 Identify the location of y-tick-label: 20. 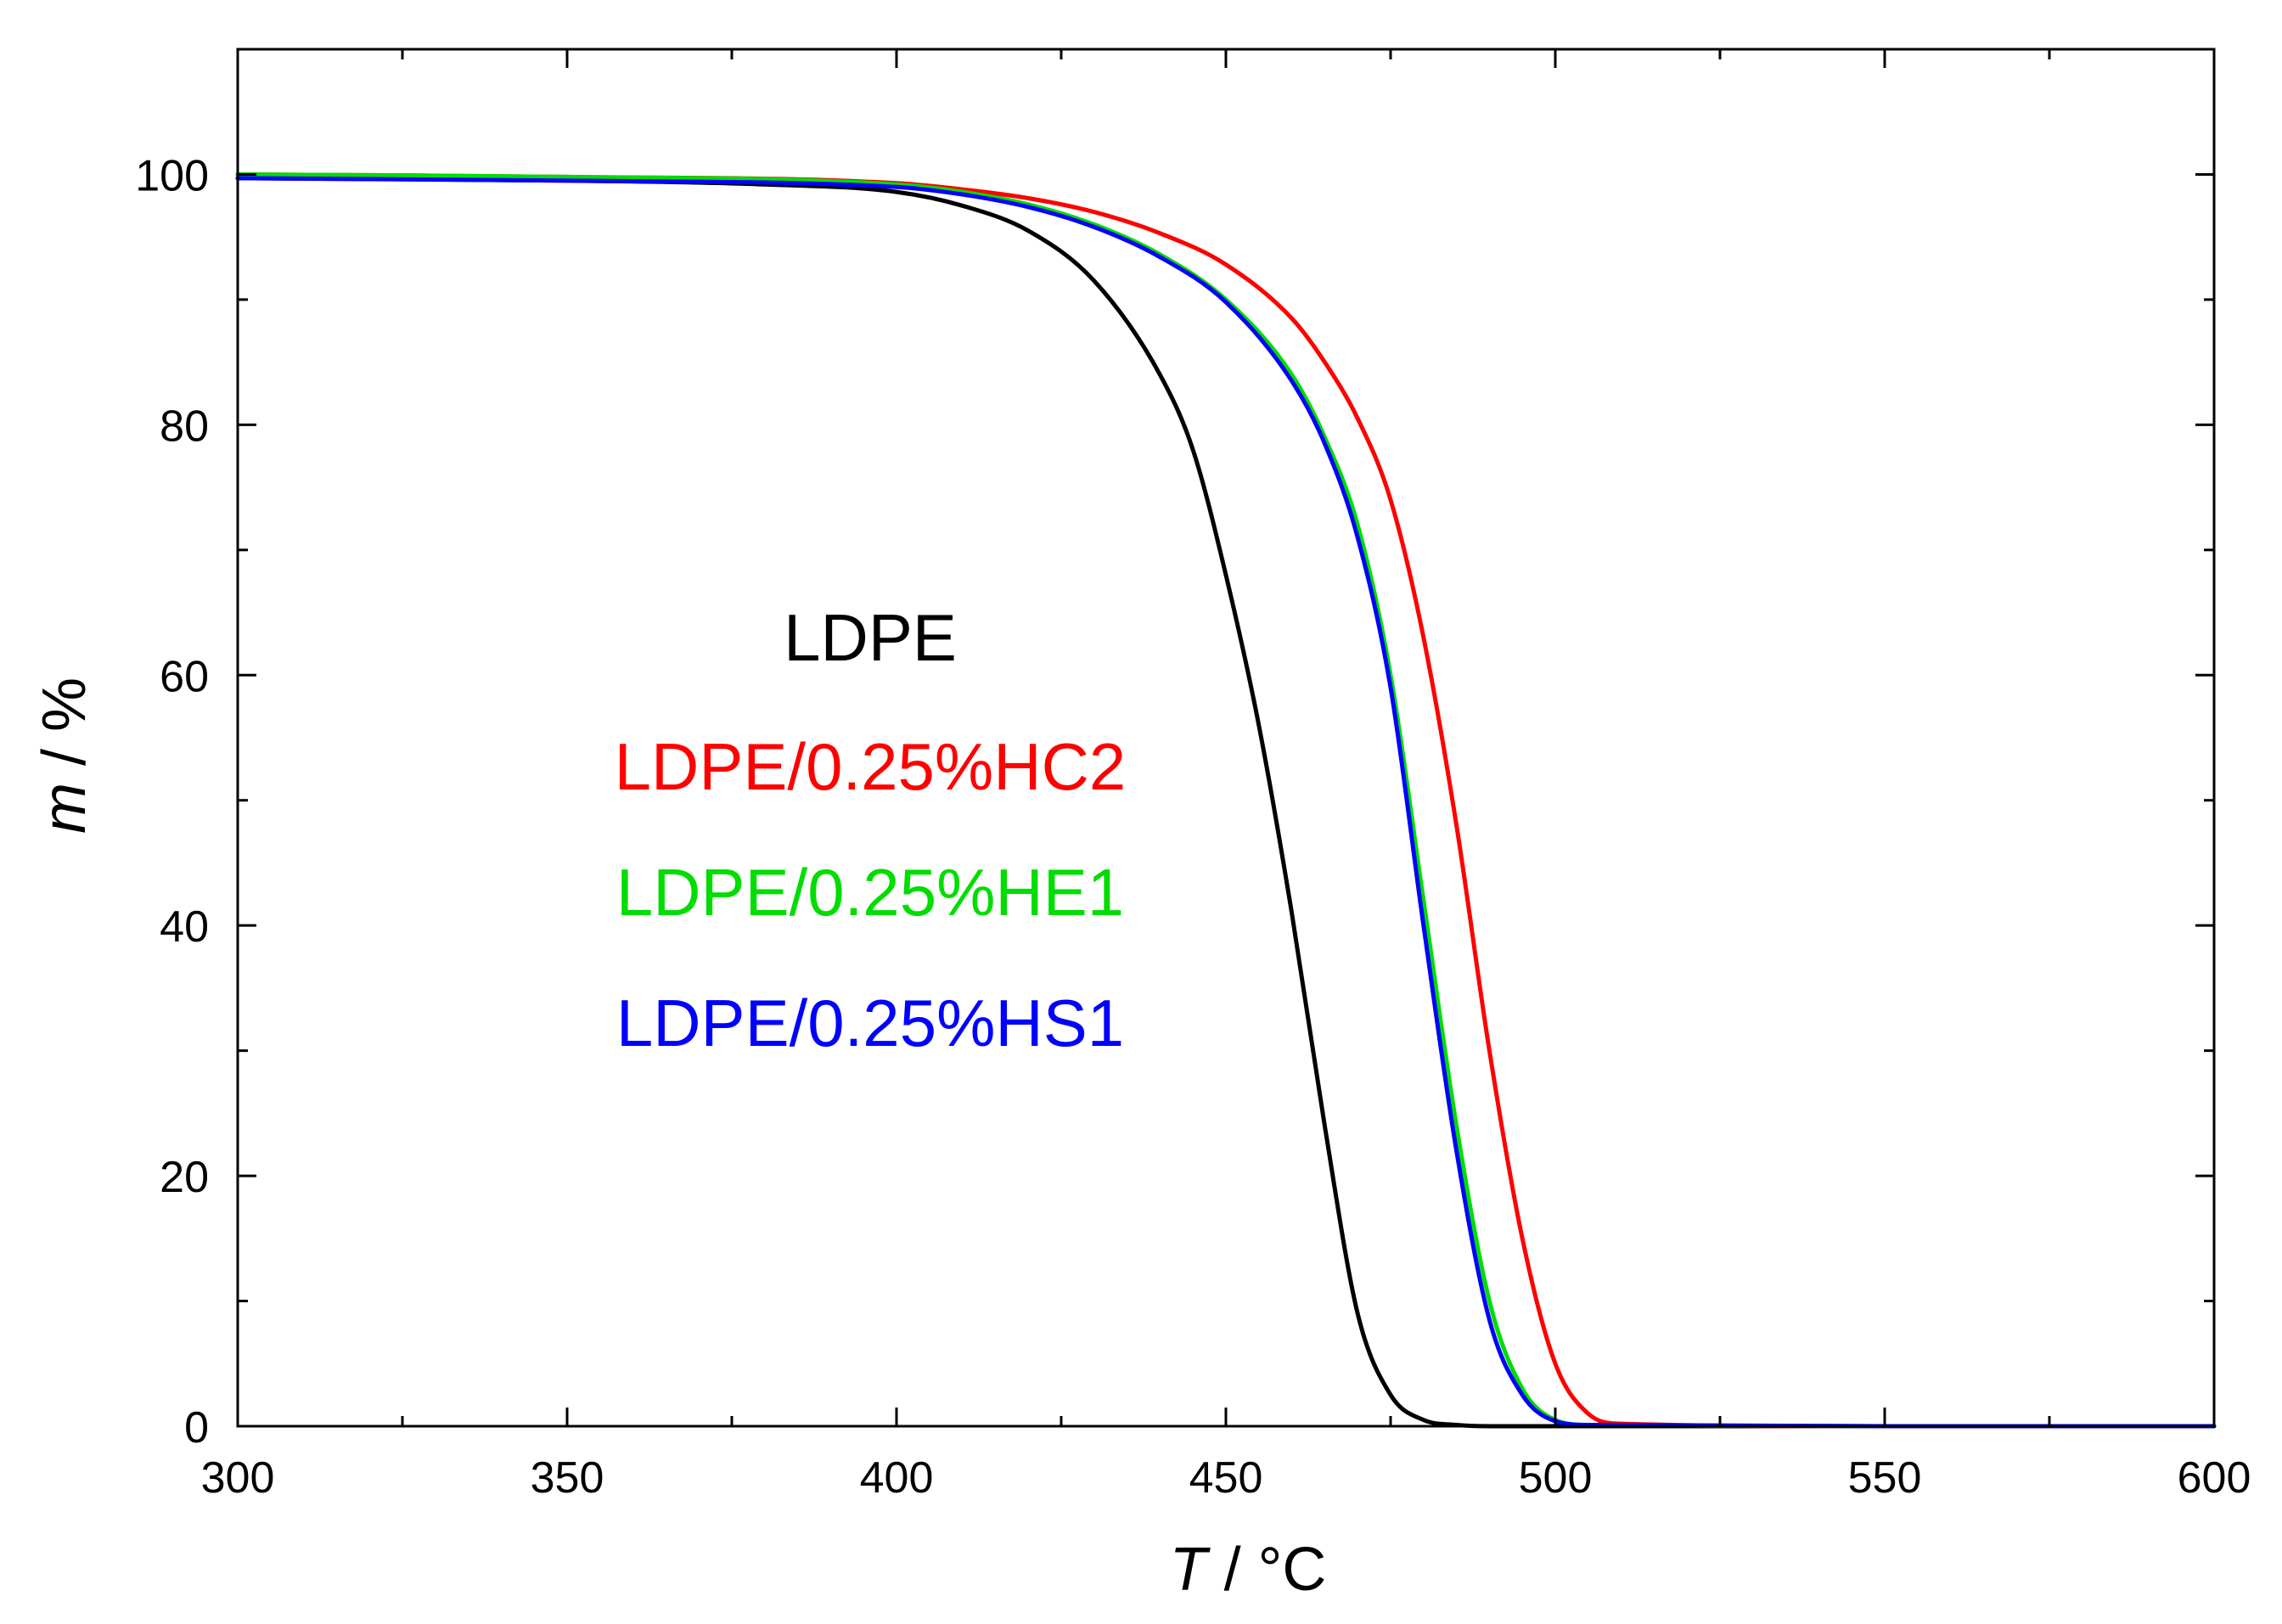
(185, 1177).